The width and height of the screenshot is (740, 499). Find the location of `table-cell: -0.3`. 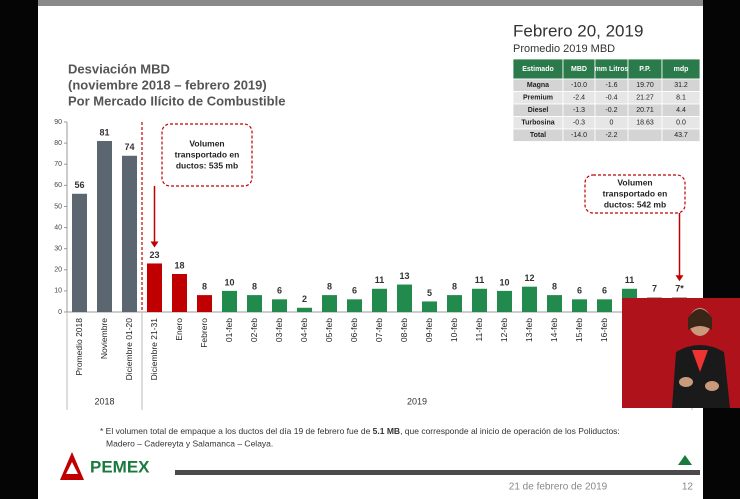

table-cell: -0.3 is located at coordinates (579, 123).